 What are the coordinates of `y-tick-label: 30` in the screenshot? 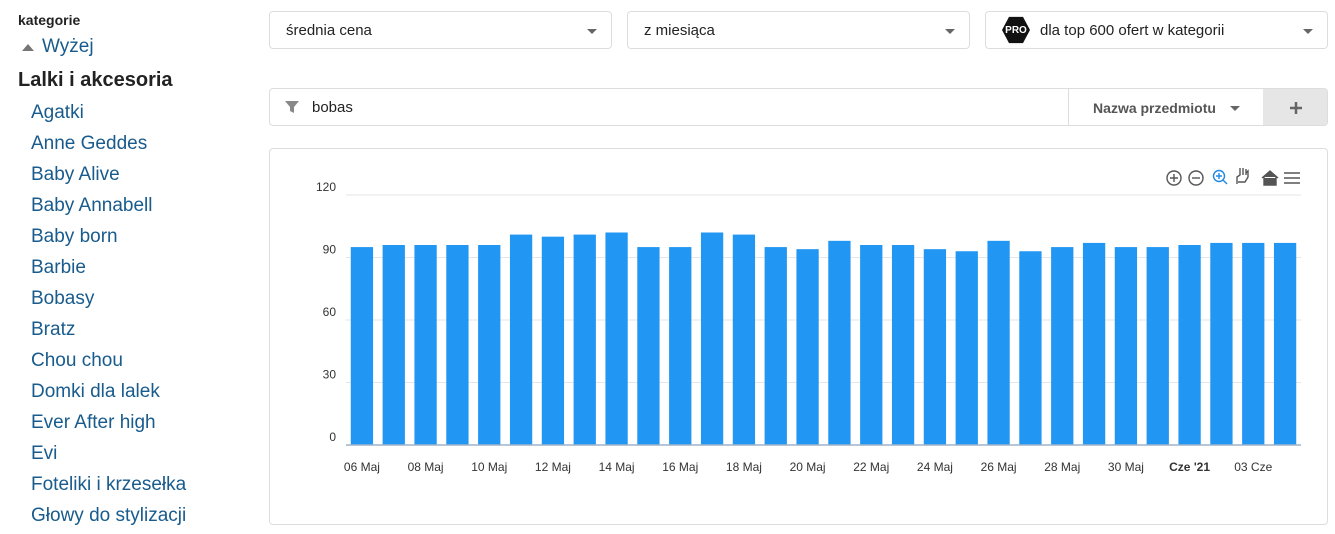 It's located at (330, 375).